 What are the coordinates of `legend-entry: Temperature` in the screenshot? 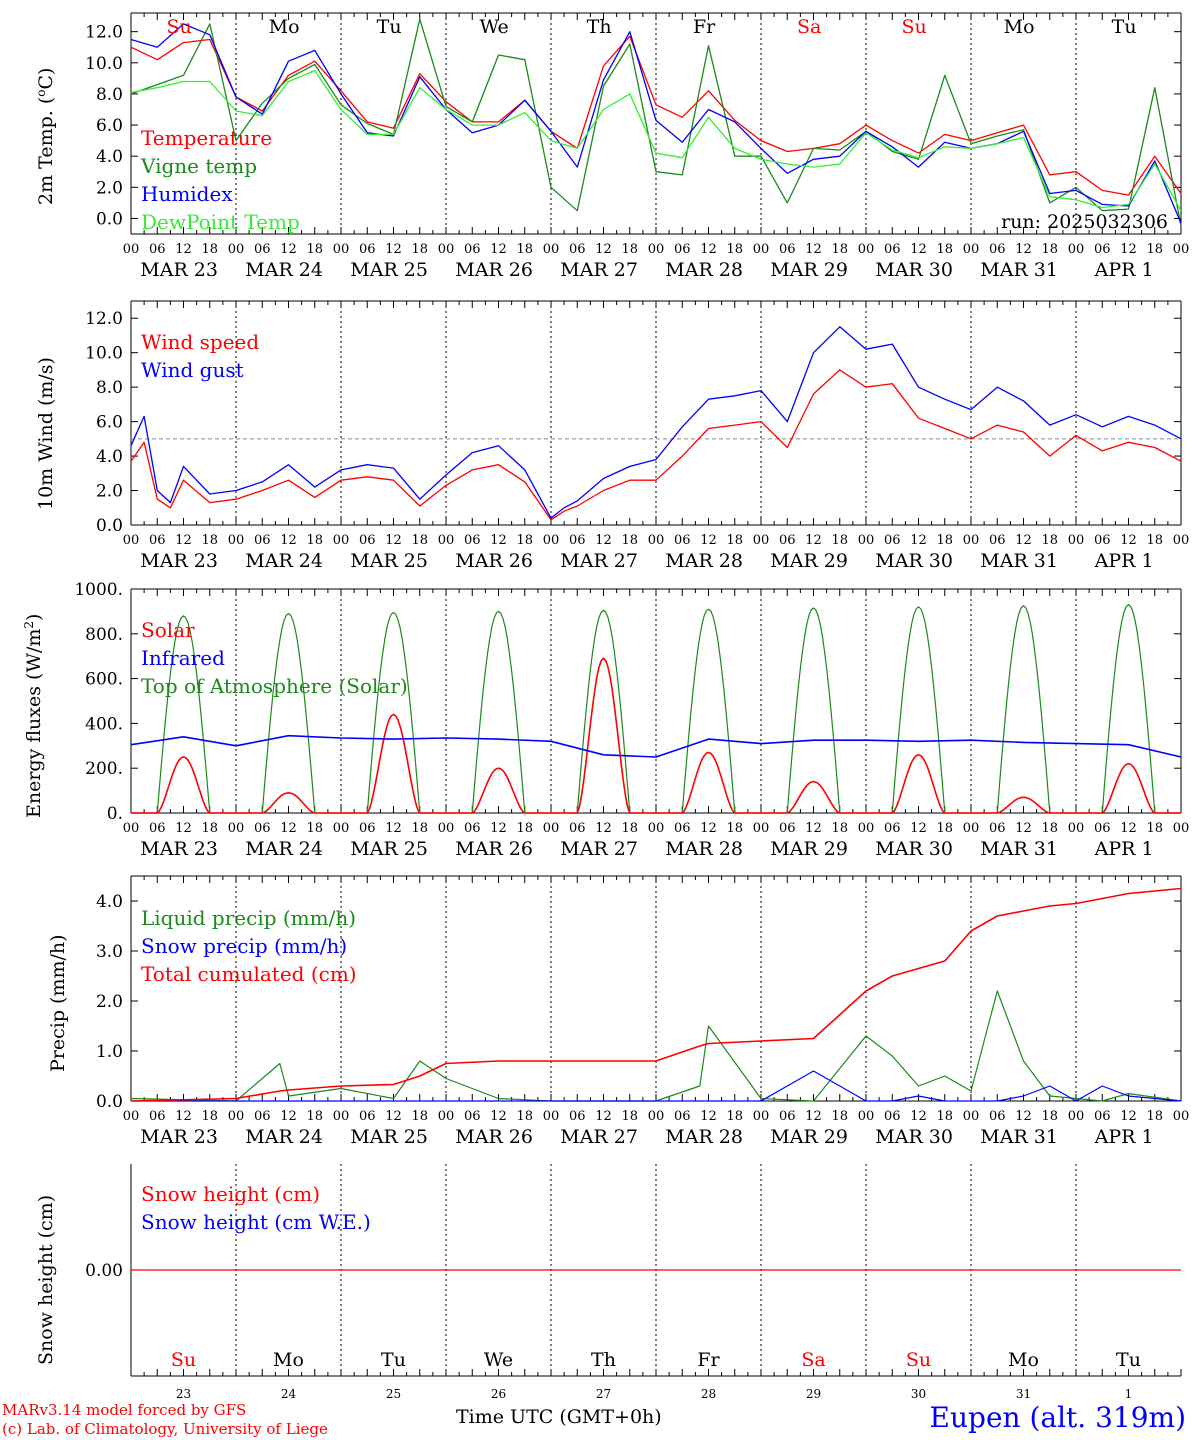 It's located at (206, 138).